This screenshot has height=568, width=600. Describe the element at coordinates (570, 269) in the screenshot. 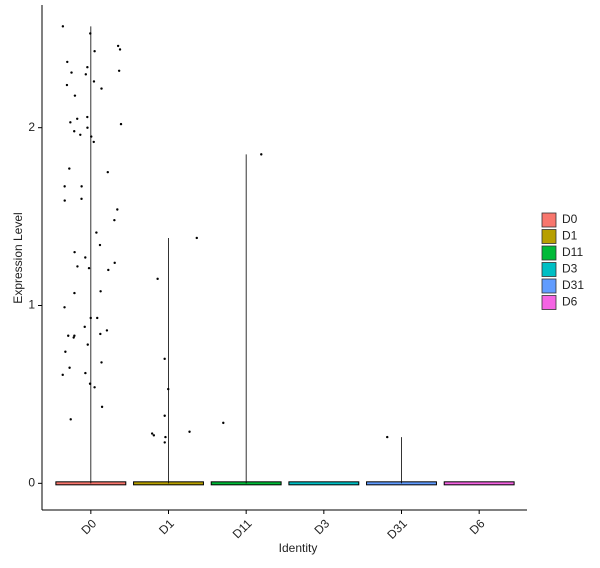

I see `legend-label: D3` at that location.